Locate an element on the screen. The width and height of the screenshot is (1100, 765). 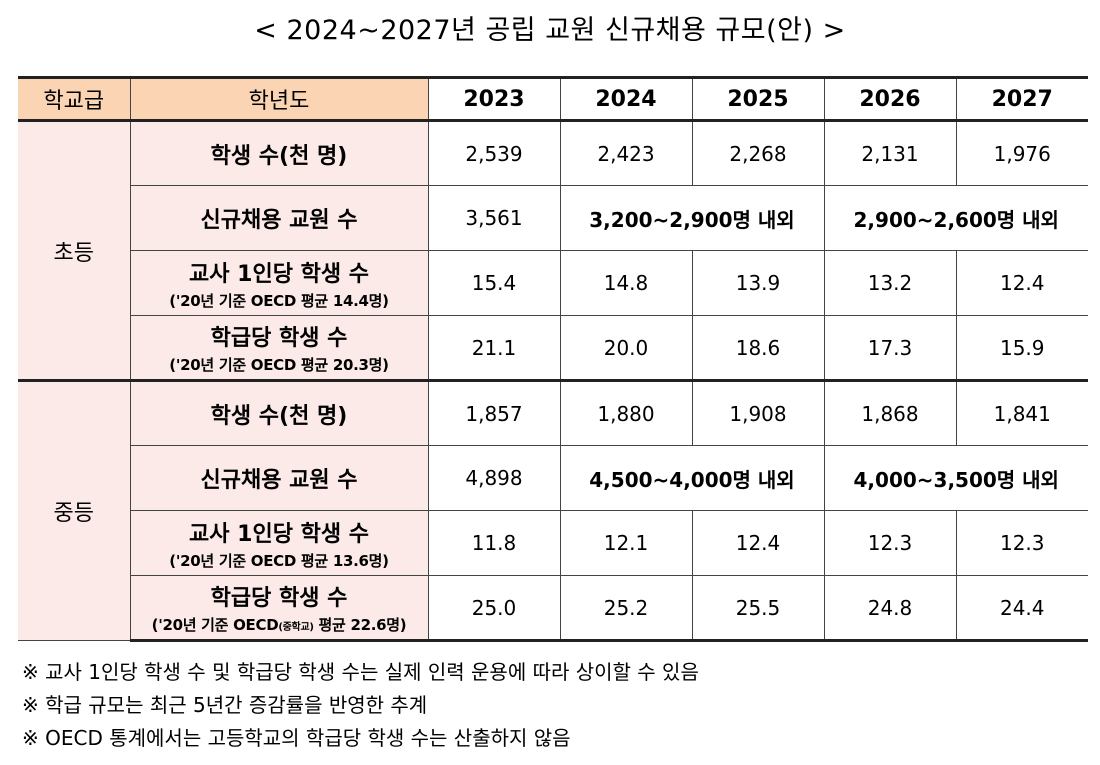
cell: 1,841 is located at coordinates (1021, 412).